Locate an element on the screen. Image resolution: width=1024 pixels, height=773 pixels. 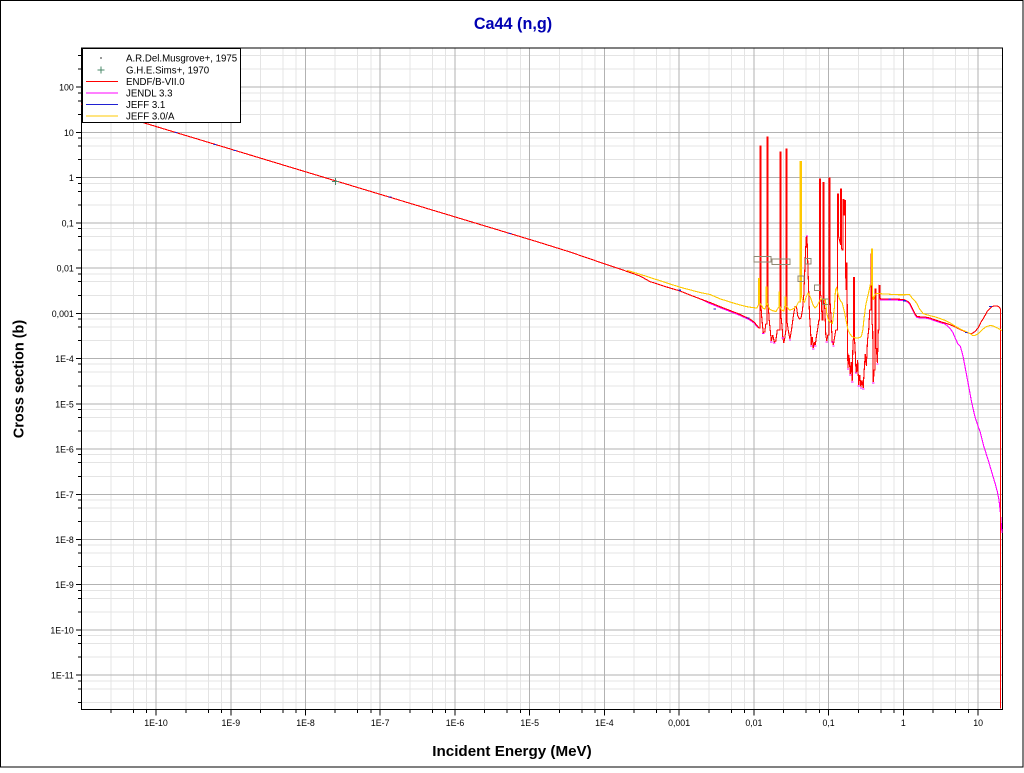
svg-text: Incident Energy (MeV) is located at coordinates (512, 751).